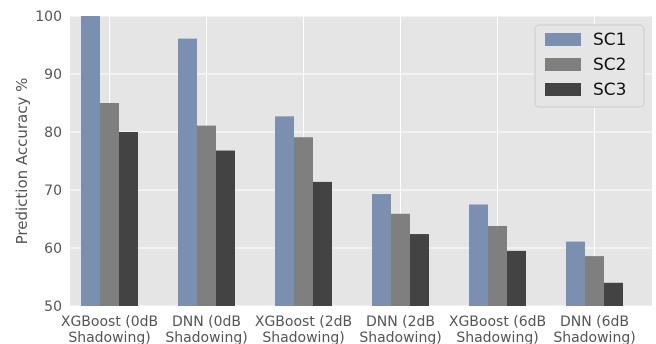 The height and width of the screenshot is (344, 656). Describe the element at coordinates (400, 329) in the screenshot. I see `x-tick-label: DNN (2dB Shadowing)` at that location.